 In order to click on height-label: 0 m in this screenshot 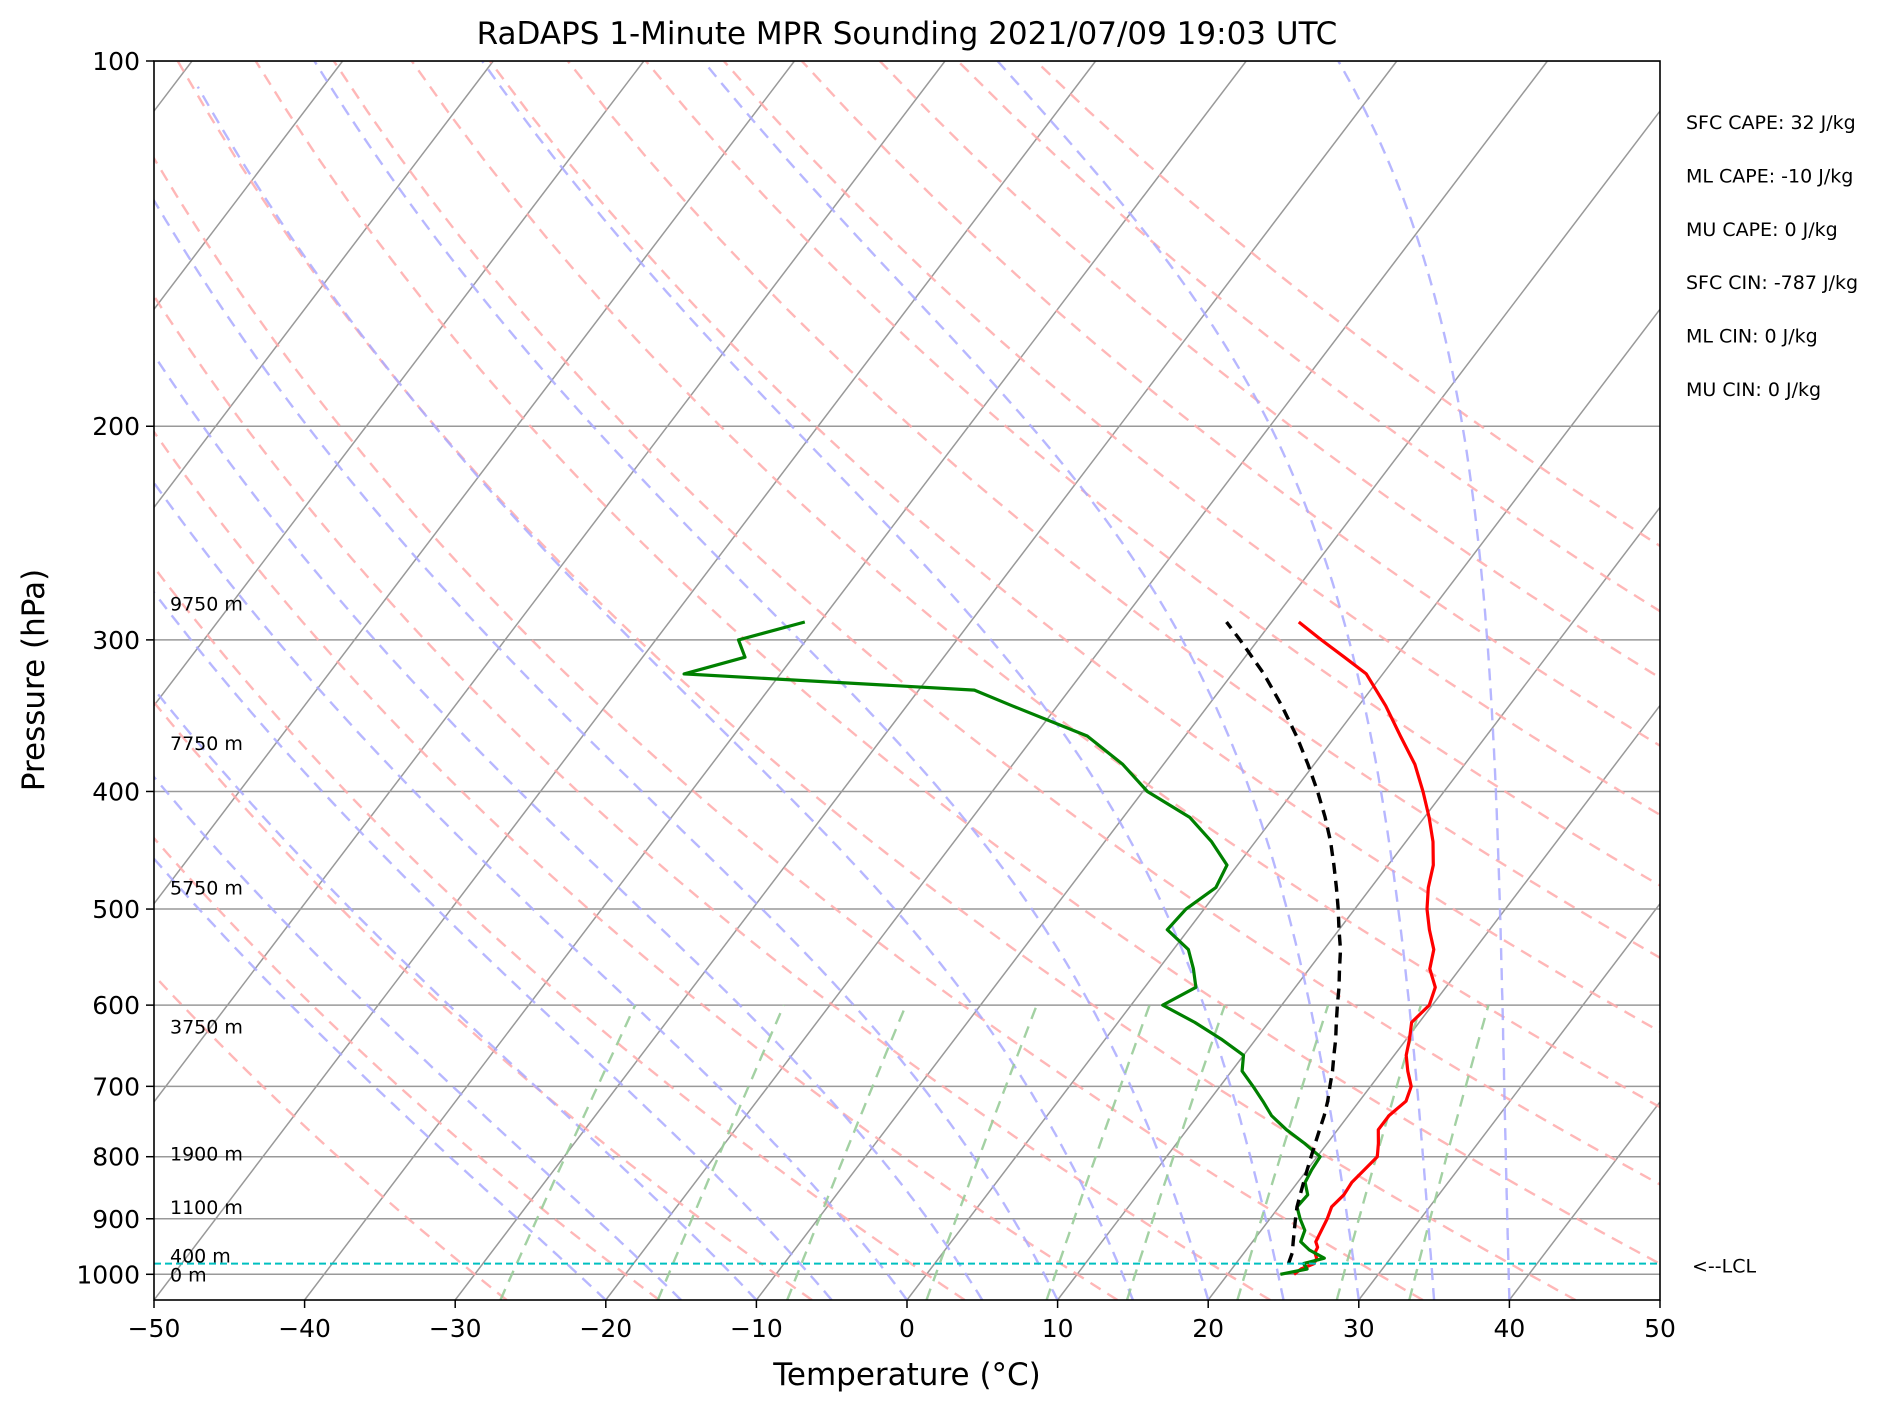, I will do `click(188, 1275)`.